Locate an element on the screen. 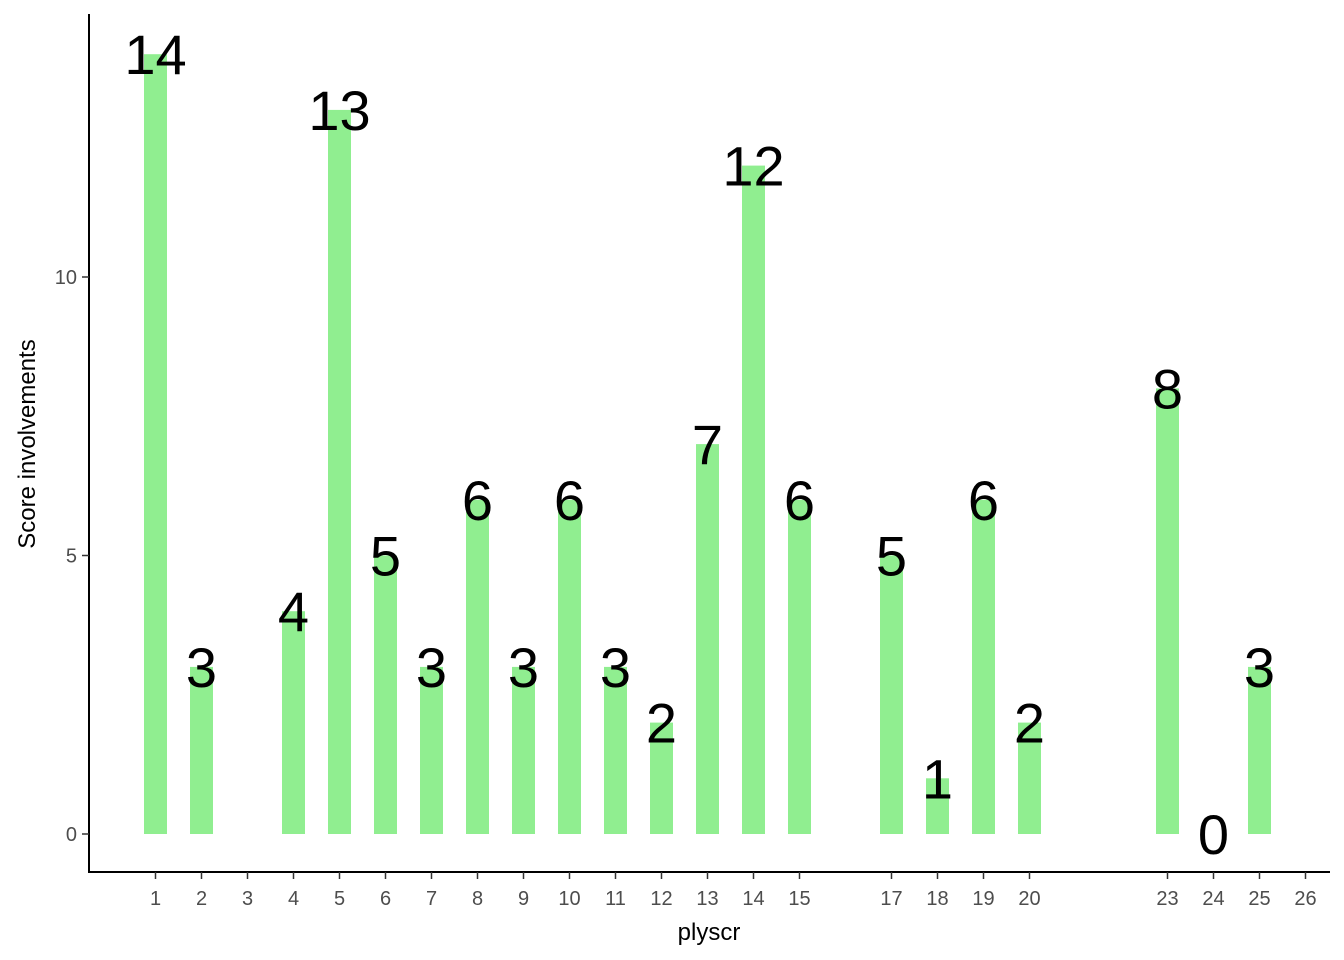 The width and height of the screenshot is (1344, 960). y-tick-label: 5 is located at coordinates (71, 557).